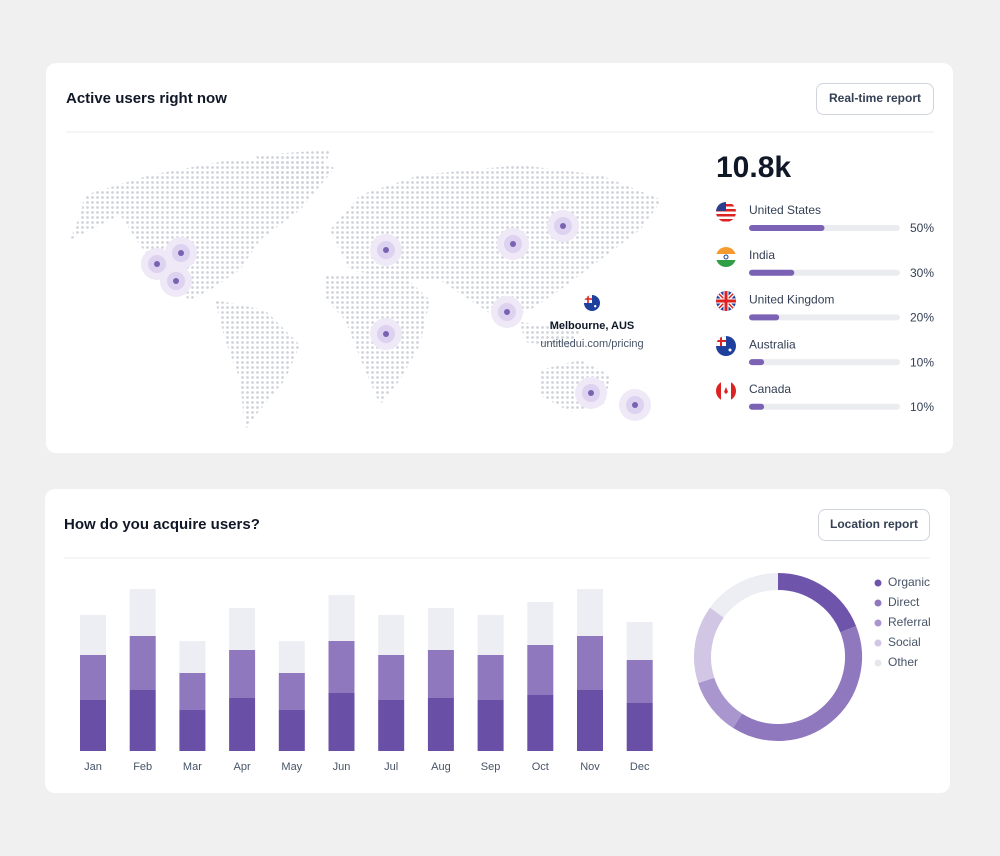  I want to click on x-tick-label: Jan, so click(93, 767).